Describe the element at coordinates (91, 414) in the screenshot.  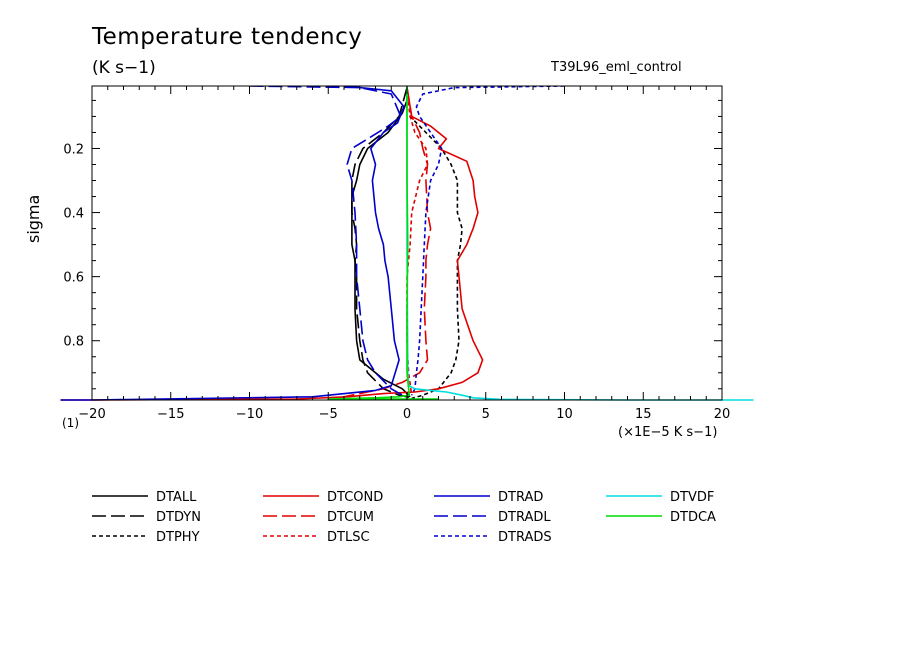
I see `x-tick-label: −20` at that location.